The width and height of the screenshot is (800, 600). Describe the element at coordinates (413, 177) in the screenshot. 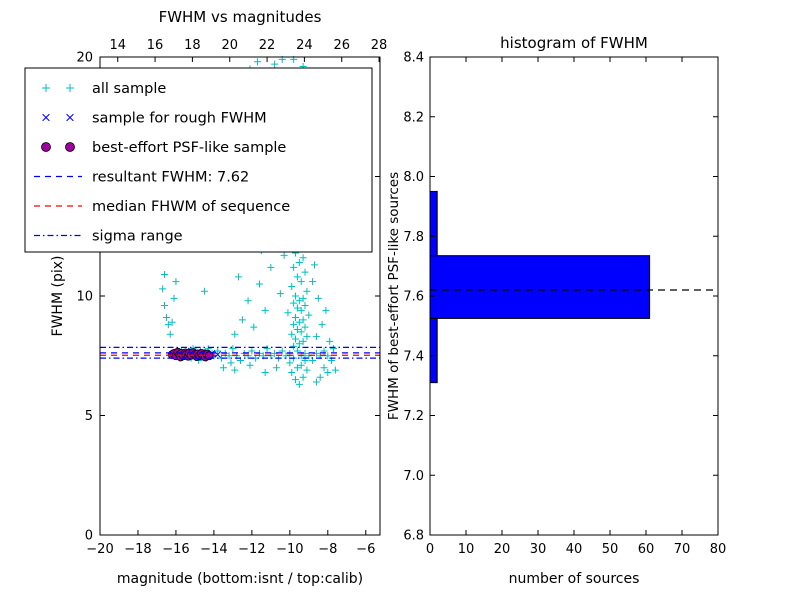

I see `histogram-ytick-label: 8.0` at that location.